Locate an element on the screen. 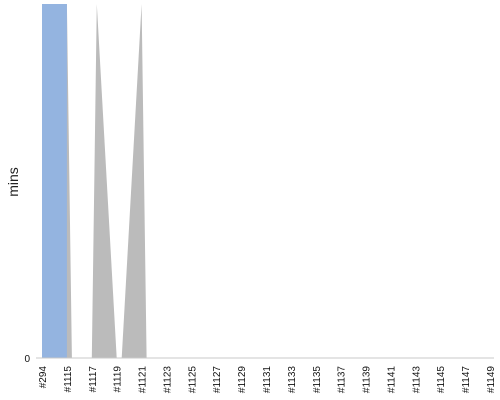 The image size is (500, 400). x-tick-label: #1149 is located at coordinates (491, 380).